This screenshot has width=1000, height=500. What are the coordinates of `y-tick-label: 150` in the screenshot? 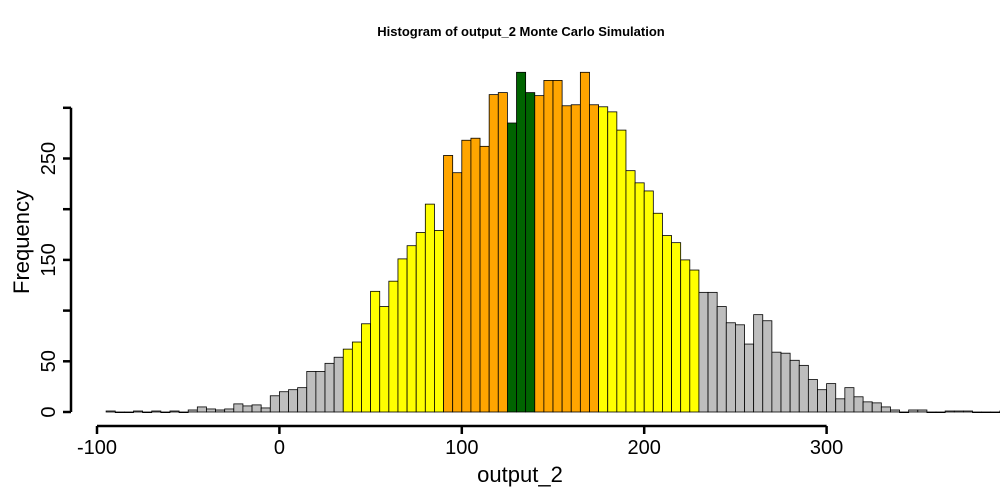 It's located at (49, 259).